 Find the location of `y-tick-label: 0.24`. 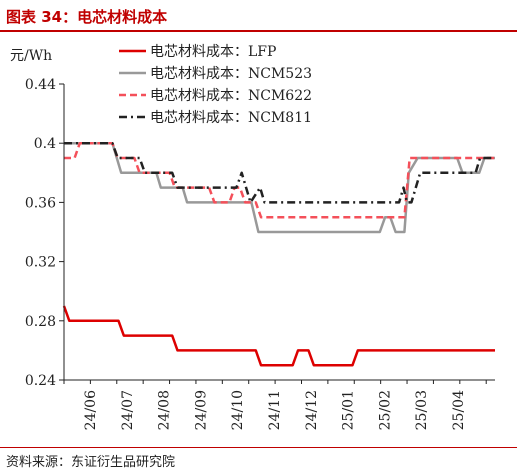

y-tick-label: 0.24 is located at coordinates (40, 381).